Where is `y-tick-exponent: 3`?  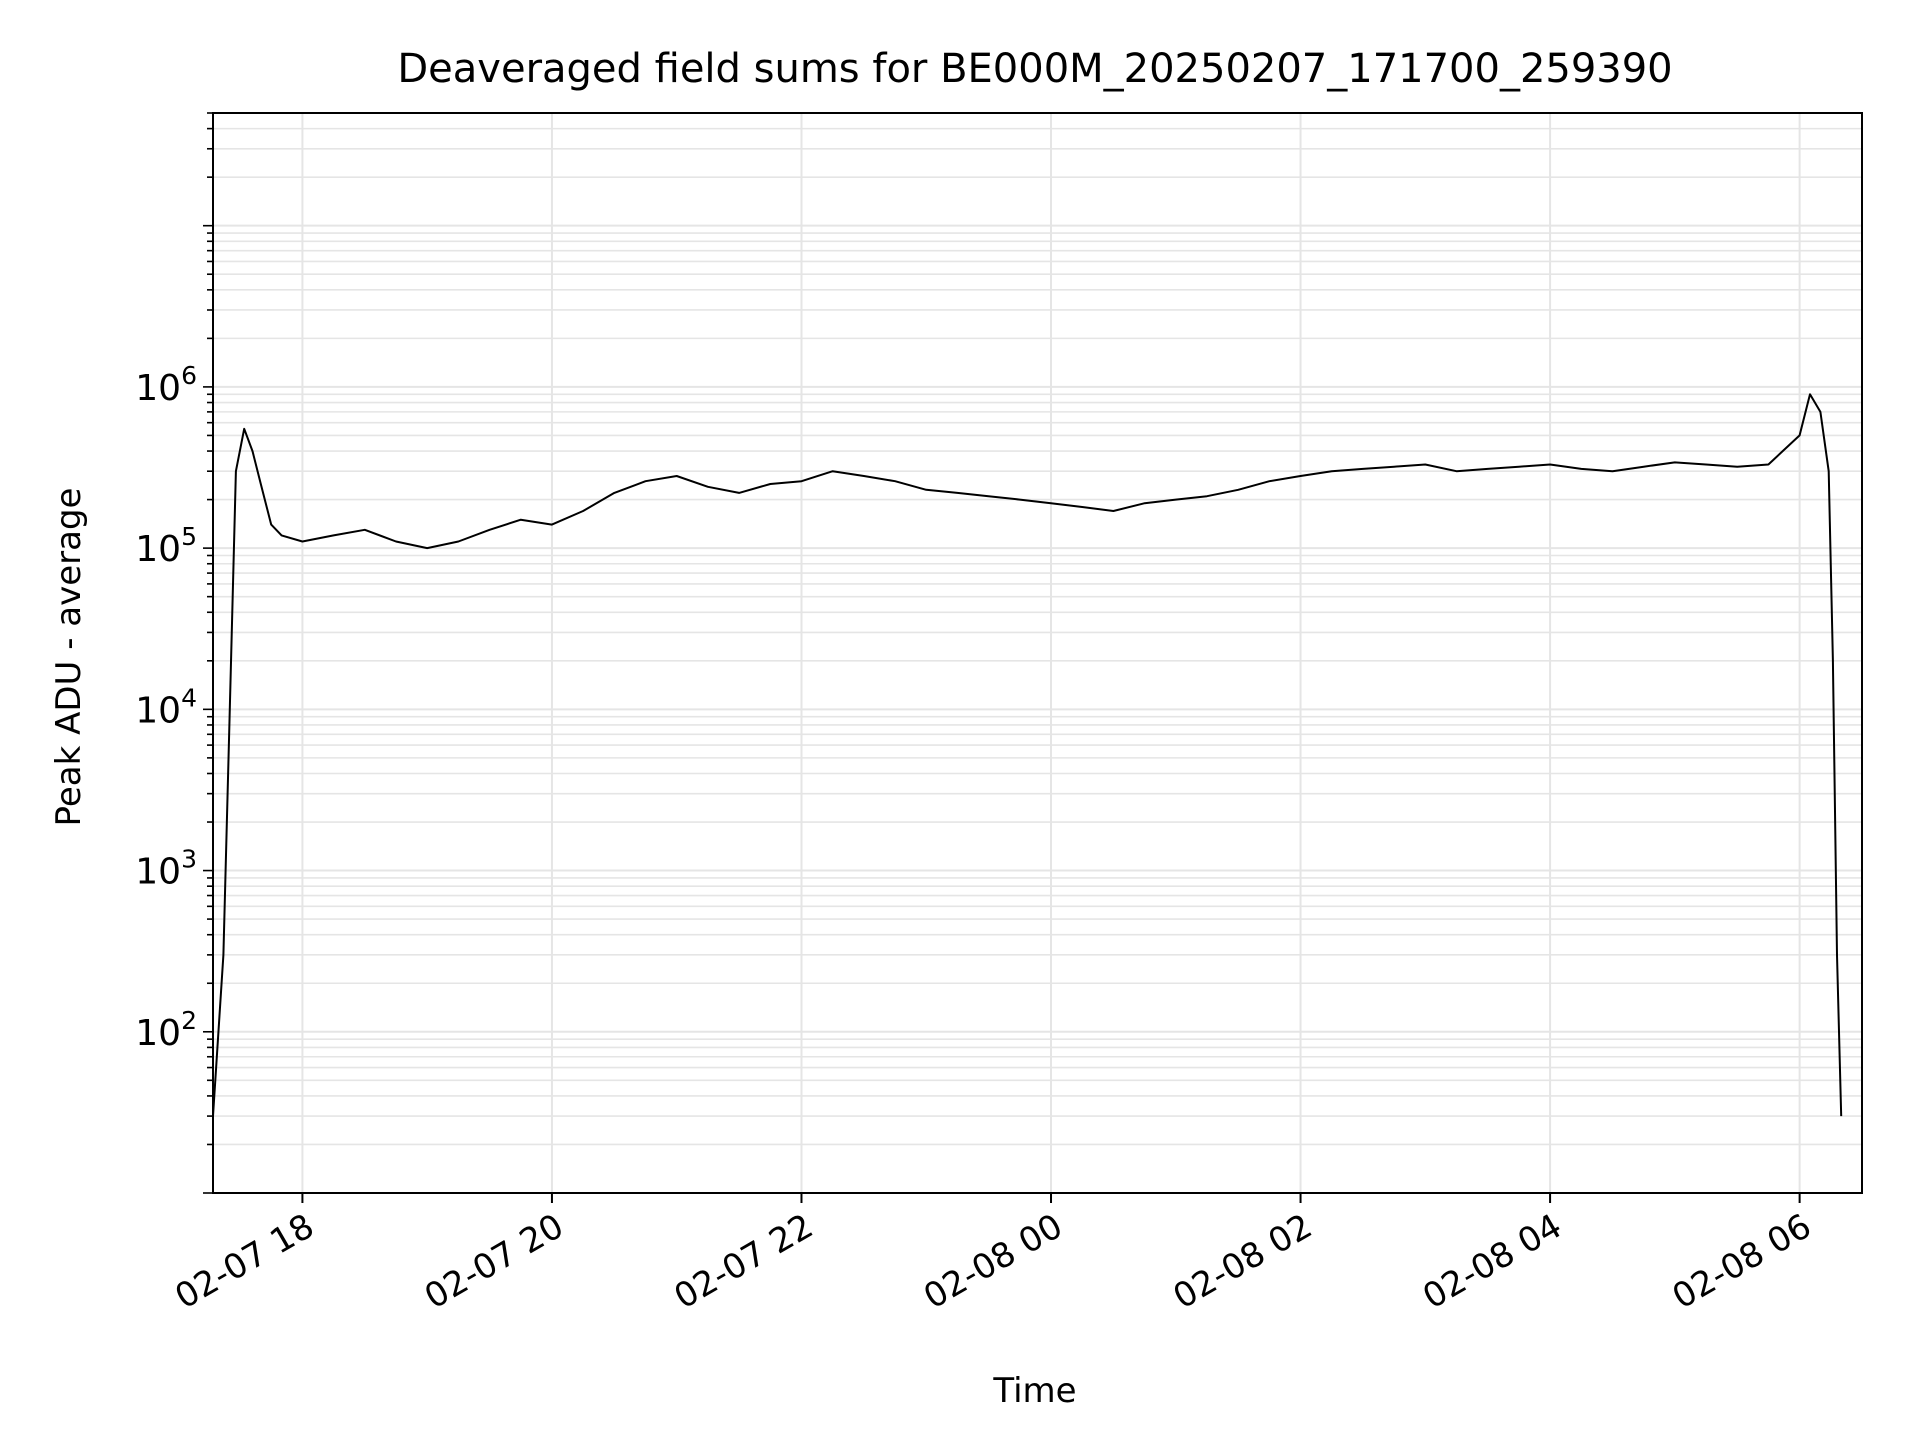
y-tick-exponent: 3 is located at coordinates (189, 859).